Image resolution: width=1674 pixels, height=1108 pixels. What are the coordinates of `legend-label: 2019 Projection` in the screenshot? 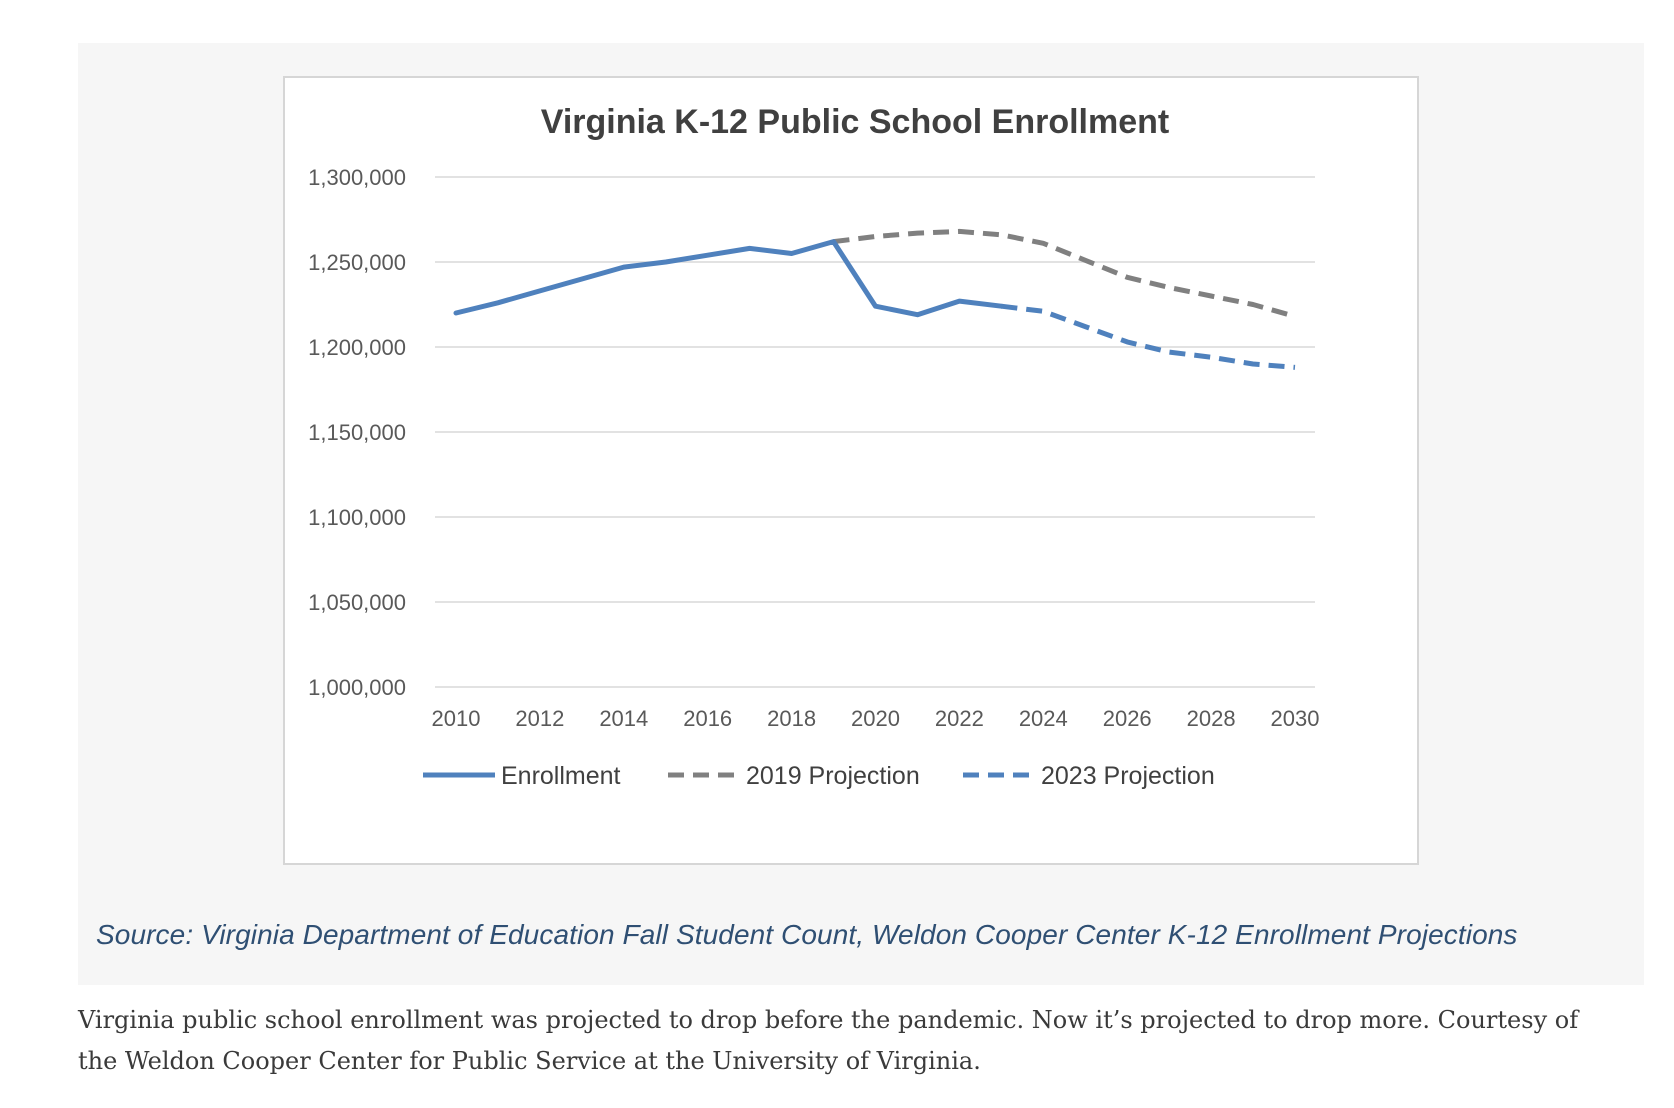 It's located at (833, 776).